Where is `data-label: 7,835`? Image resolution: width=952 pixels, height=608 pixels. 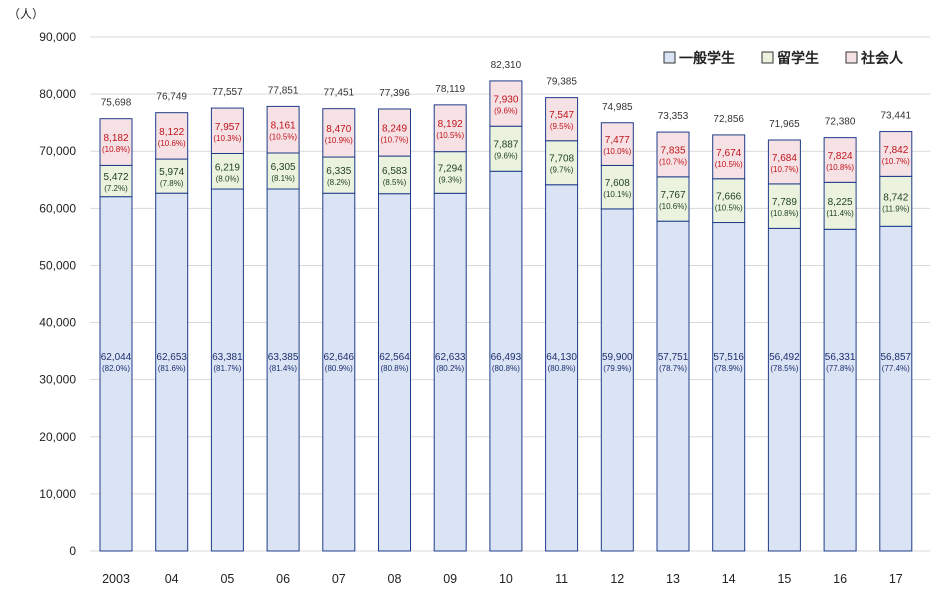 data-label: 7,835 is located at coordinates (672, 150).